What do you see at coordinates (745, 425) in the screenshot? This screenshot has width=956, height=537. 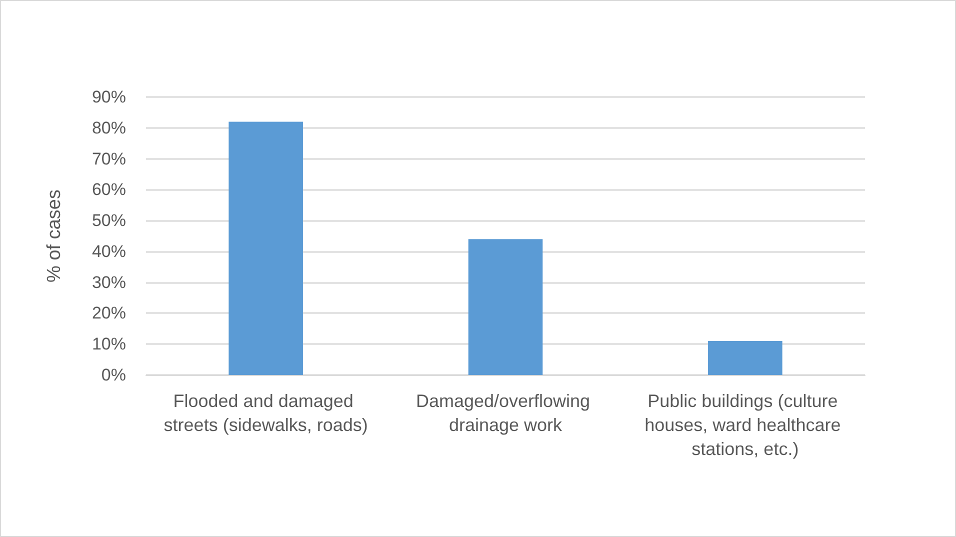 I see `x-tick-label: Public buildings (culture houses, ward healthcare stations, etc.)` at bounding box center [745, 425].